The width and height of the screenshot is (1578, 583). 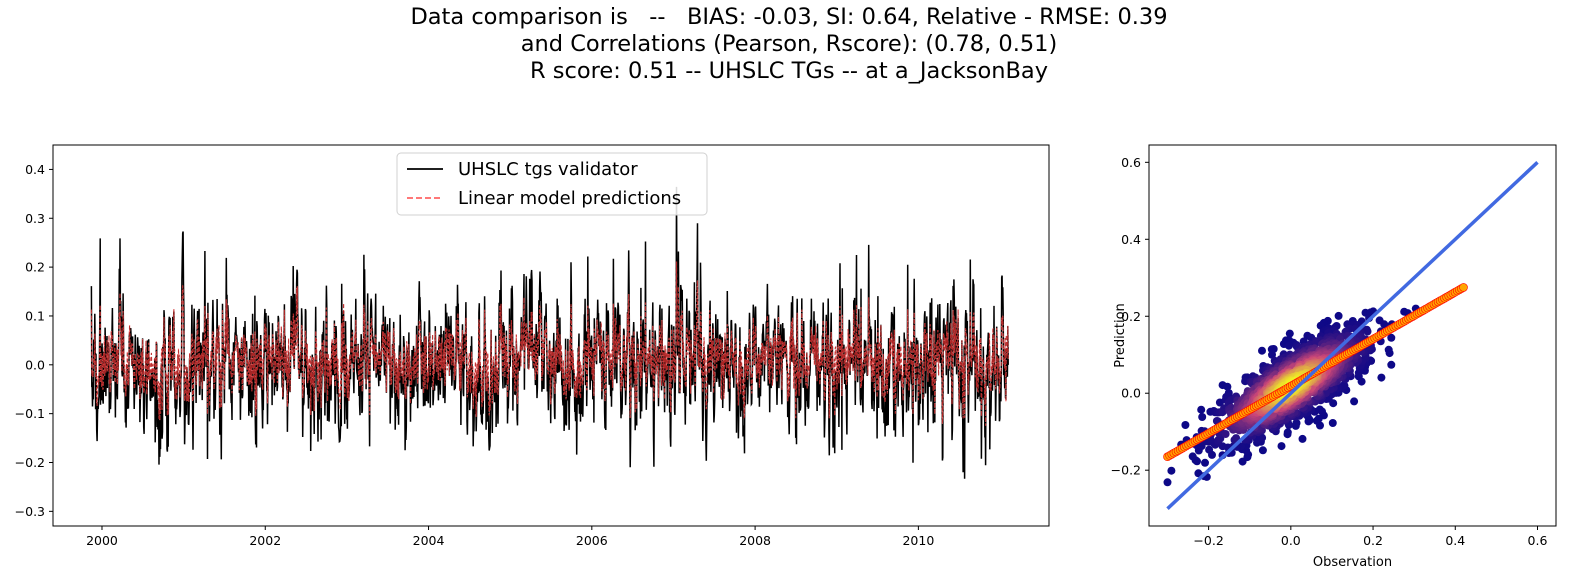 I want to click on y-tick-label: 0.6, so click(x=1131, y=162).